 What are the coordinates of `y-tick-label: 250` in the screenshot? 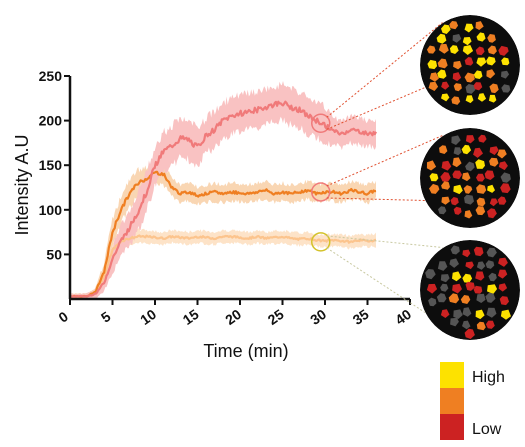 It's located at (51, 76).